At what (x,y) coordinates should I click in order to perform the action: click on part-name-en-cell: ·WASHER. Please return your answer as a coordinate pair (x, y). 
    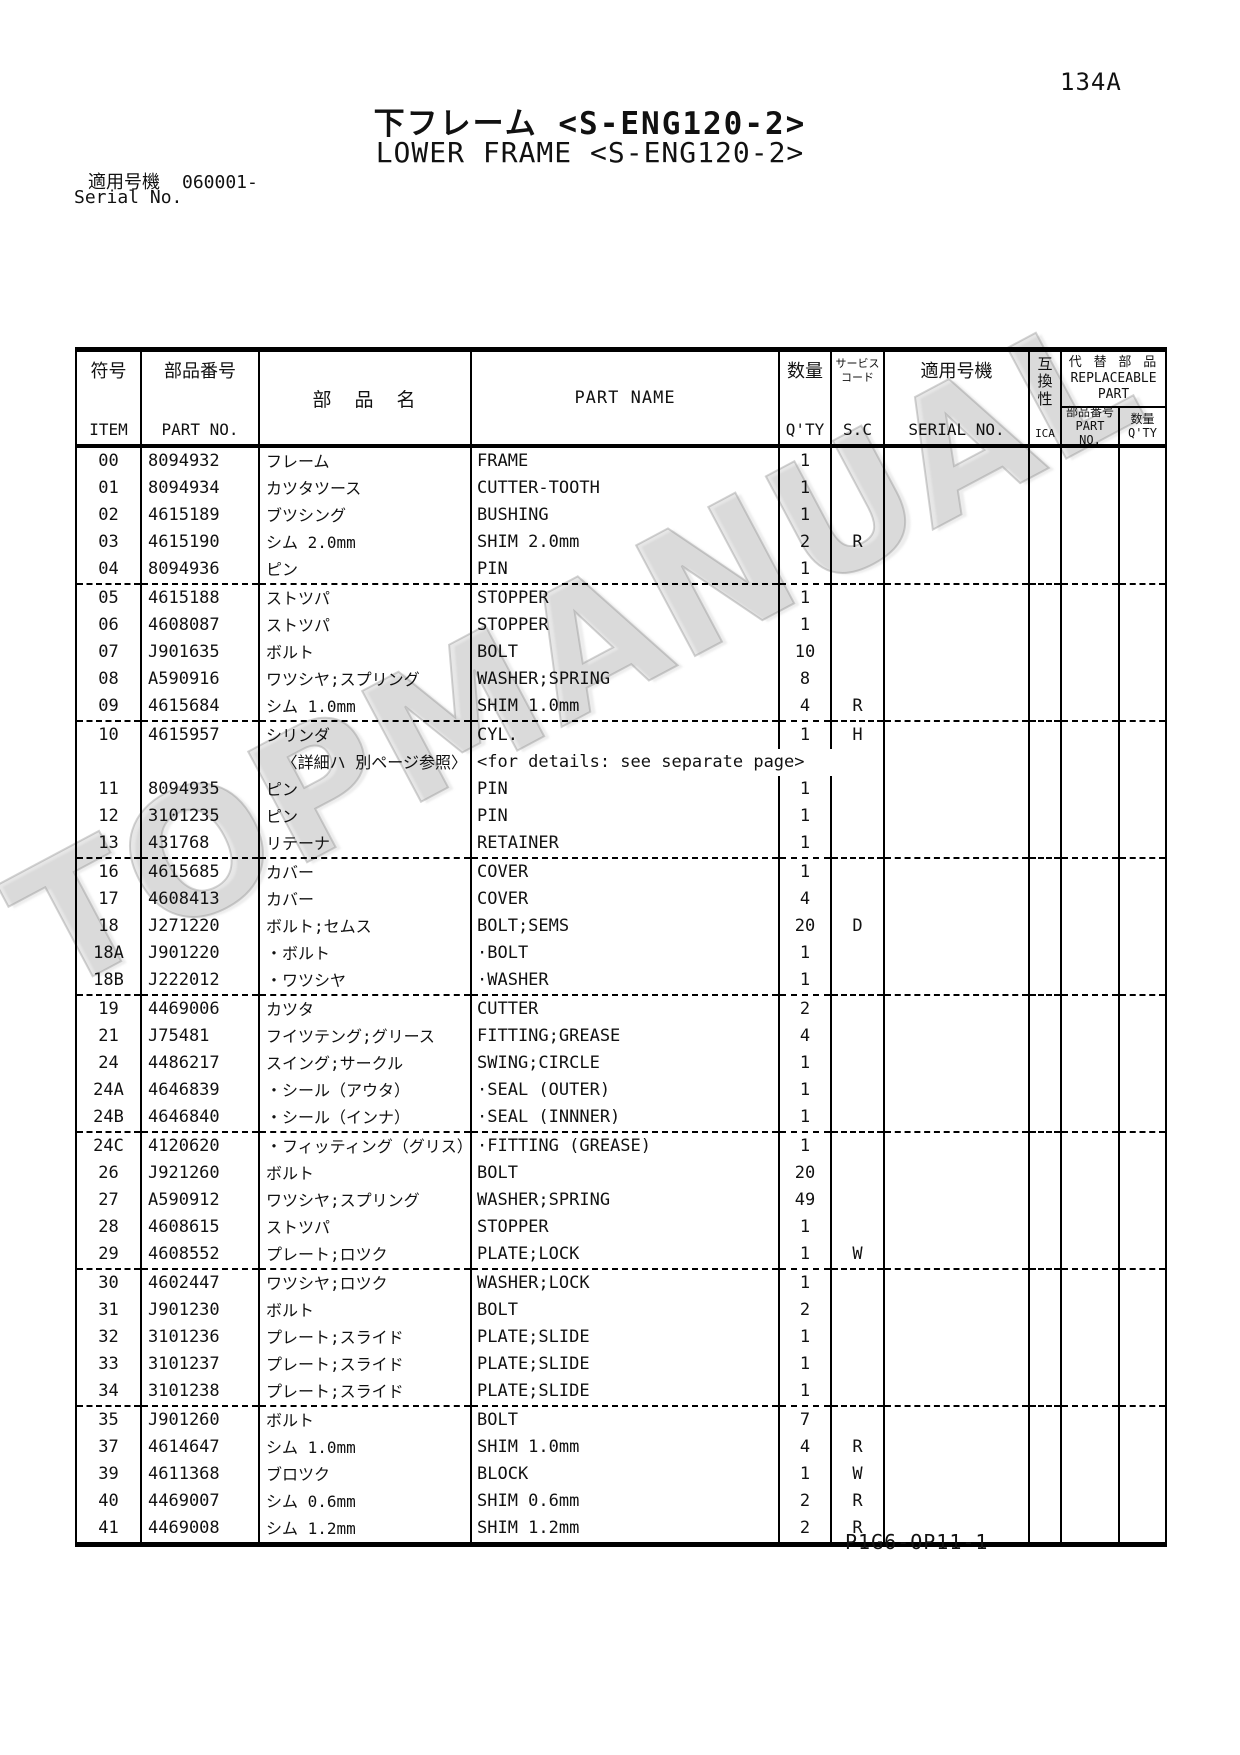
    Looking at the image, I should click on (625, 981).